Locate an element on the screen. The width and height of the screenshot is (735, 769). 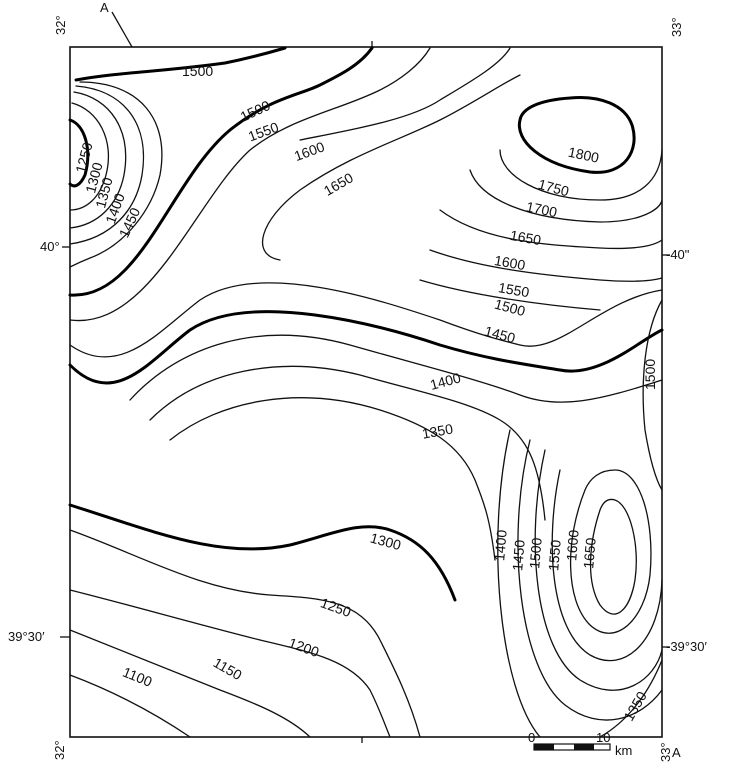
contour-line-1300-west is located at coordinates (89, 156).